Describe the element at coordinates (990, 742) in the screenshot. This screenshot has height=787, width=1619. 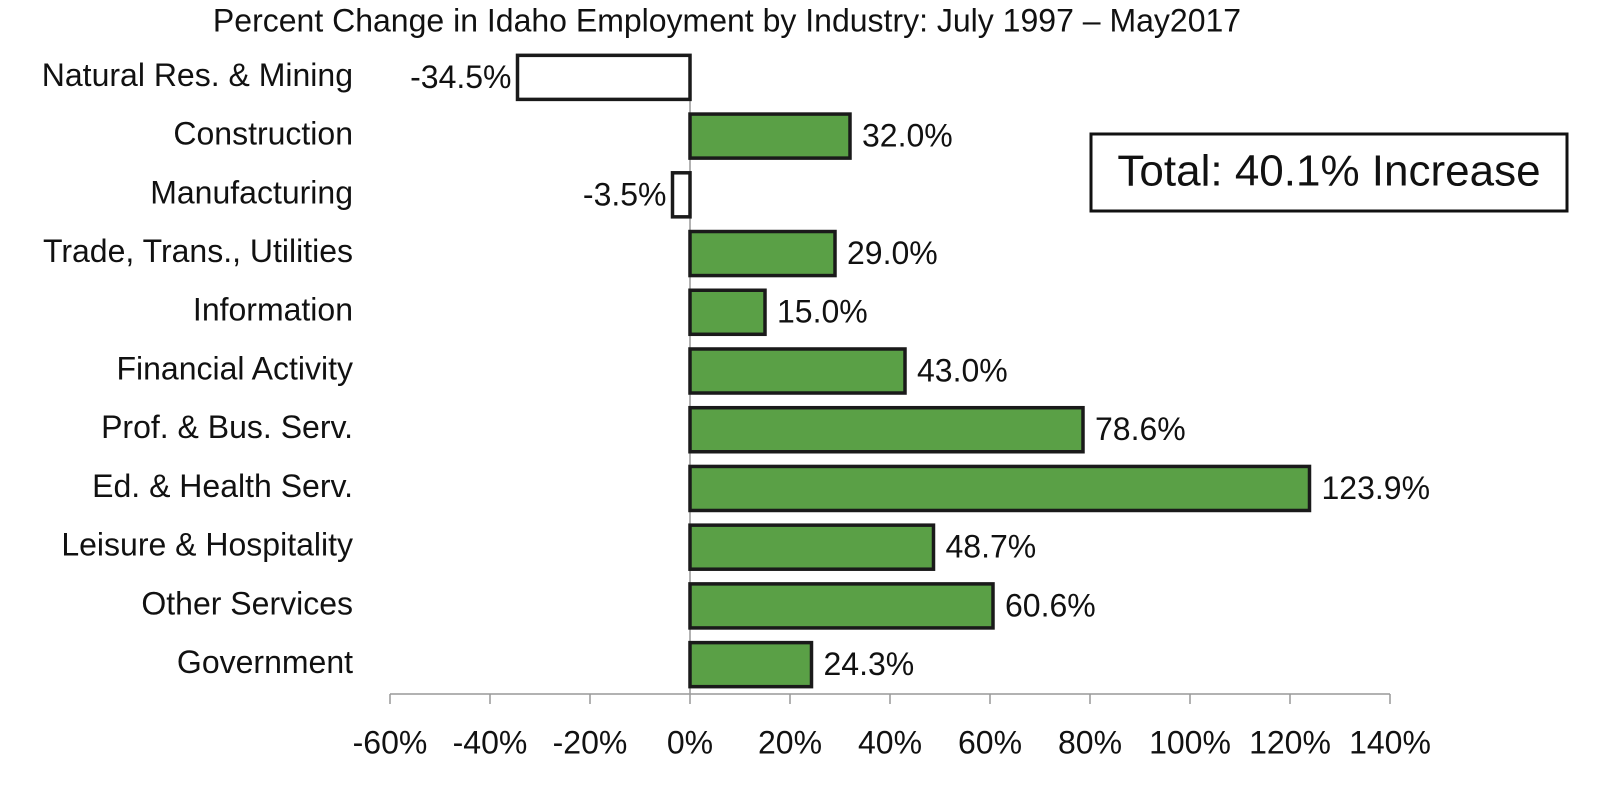
I see `x-tick-label: 60%` at that location.